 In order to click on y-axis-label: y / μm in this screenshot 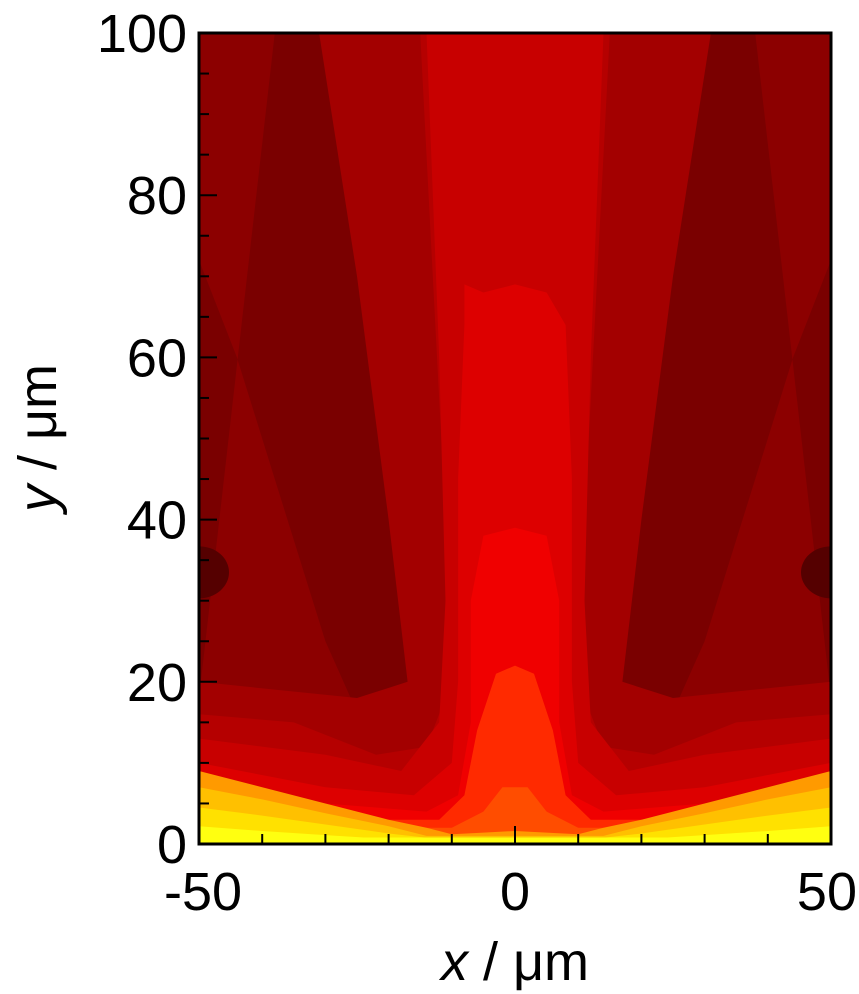, I will do `click(38, 440)`.